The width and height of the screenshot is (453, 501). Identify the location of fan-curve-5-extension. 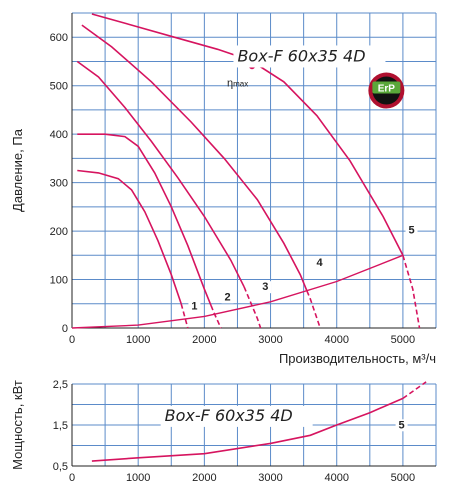
(411, 292).